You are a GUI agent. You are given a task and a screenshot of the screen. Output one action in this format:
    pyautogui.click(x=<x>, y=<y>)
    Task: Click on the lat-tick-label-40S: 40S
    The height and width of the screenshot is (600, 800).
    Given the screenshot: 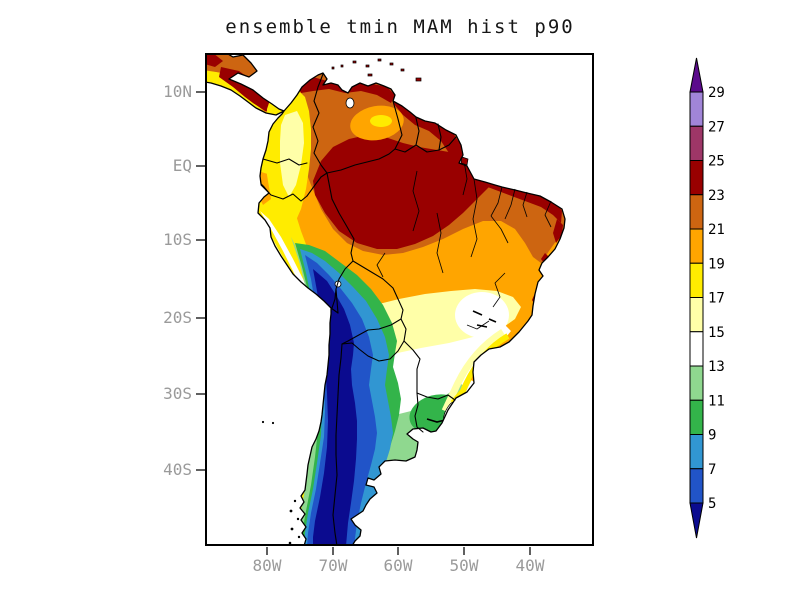 What is the action you would take?
    pyautogui.click(x=177, y=469)
    